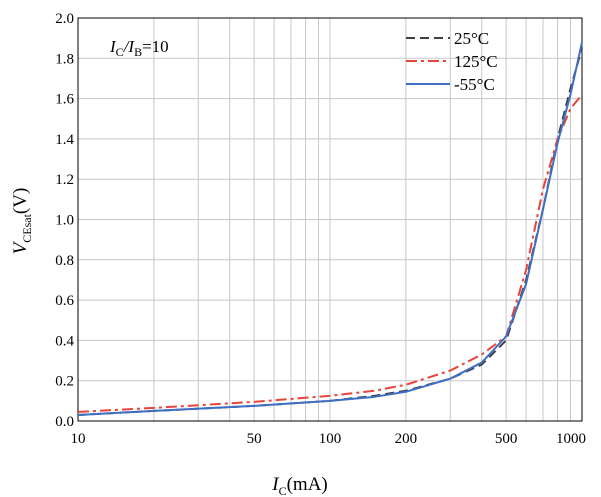 The height and width of the screenshot is (497, 601). I want to click on legend-label-2: -55°C, so click(474, 84).